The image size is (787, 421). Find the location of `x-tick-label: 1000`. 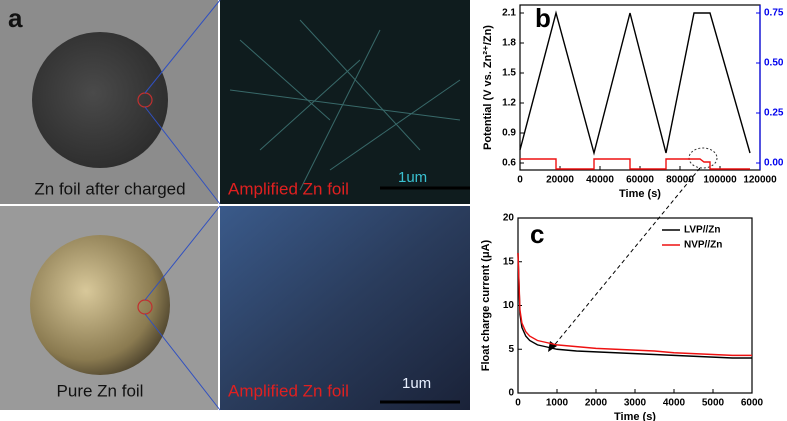

x-tick-label: 1000 is located at coordinates (557, 403).